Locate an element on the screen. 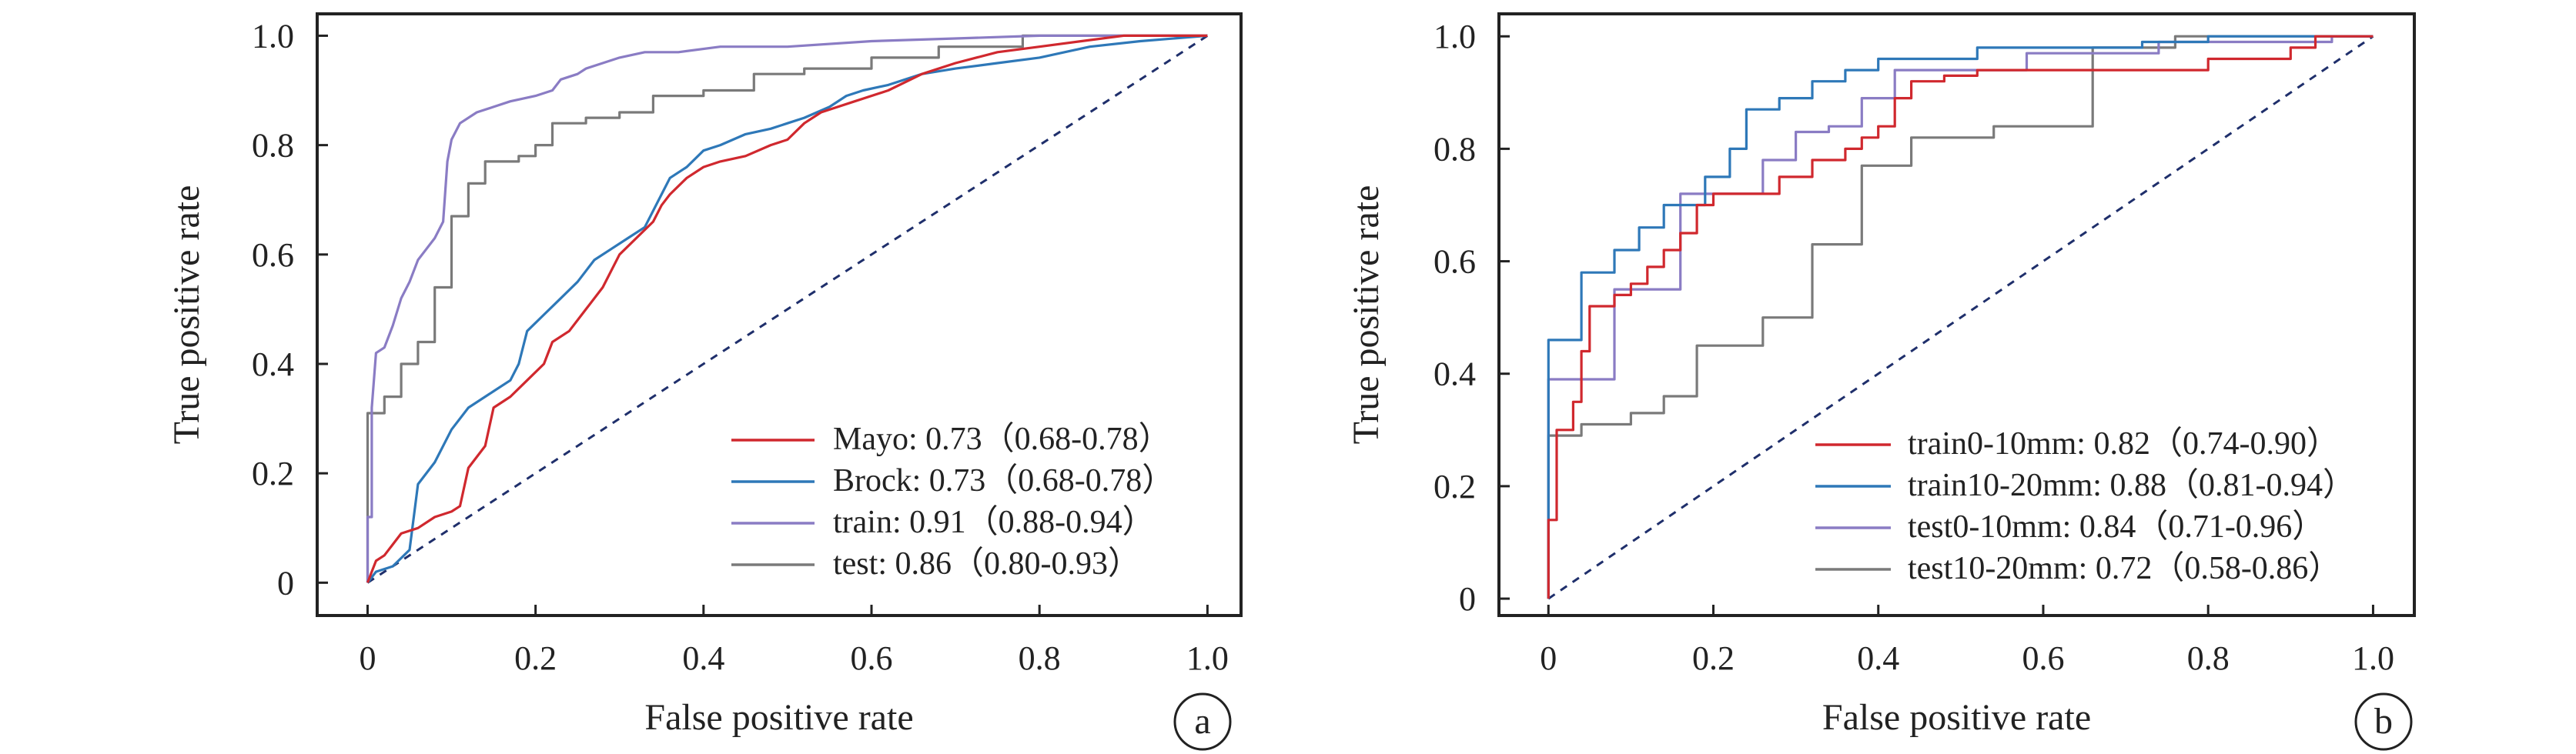 The image size is (2576, 754). panel-label: b is located at coordinates (2383, 721).